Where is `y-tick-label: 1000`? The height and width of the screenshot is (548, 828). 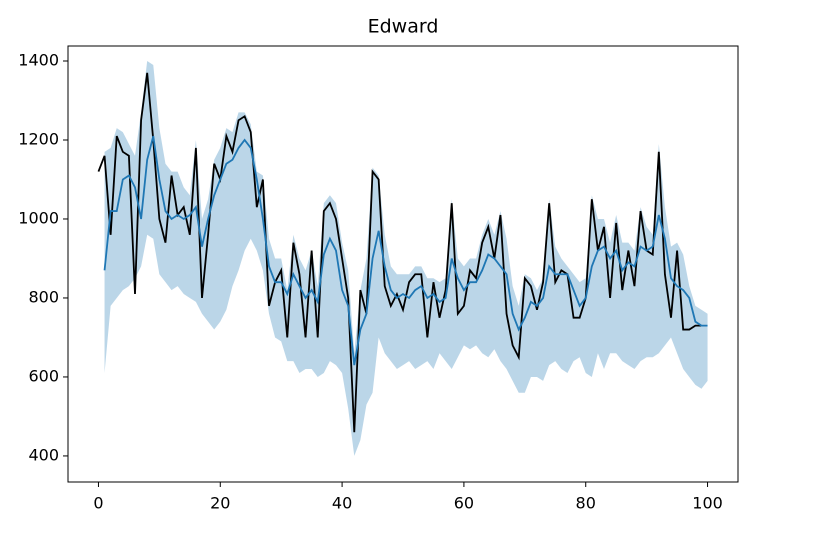 y-tick-label: 1000 is located at coordinates (38, 217).